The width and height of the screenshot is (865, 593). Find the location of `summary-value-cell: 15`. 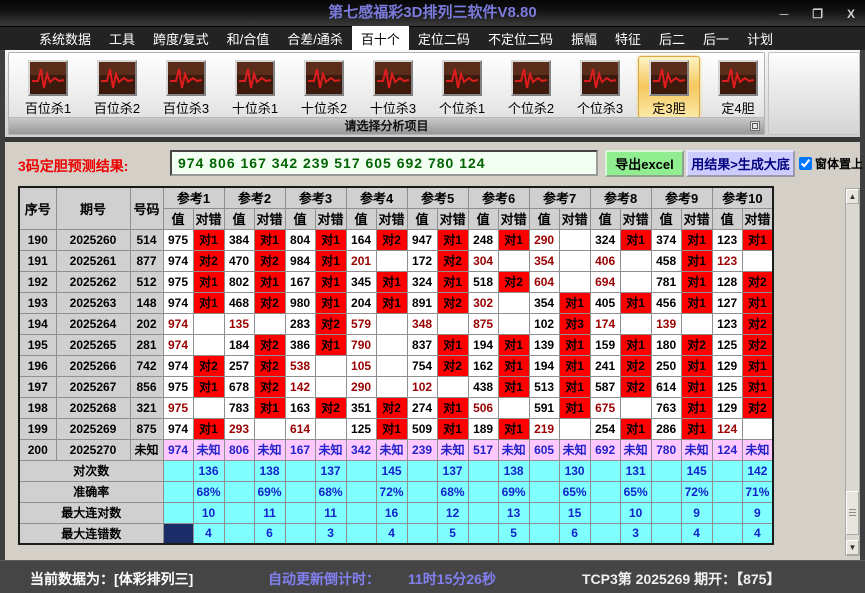

summary-value-cell: 15 is located at coordinates (574, 512).